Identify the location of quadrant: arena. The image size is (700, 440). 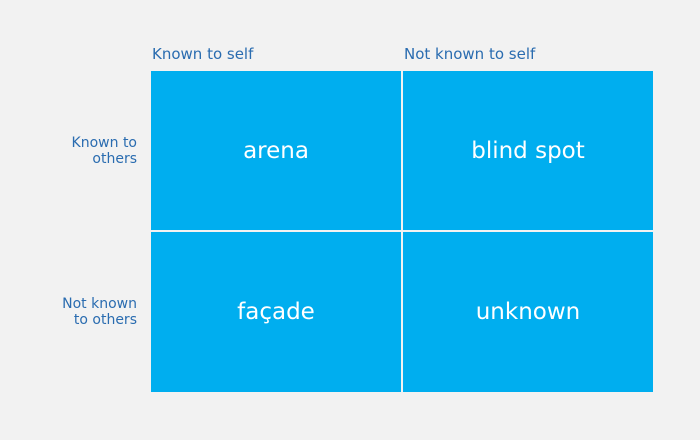
(276, 150).